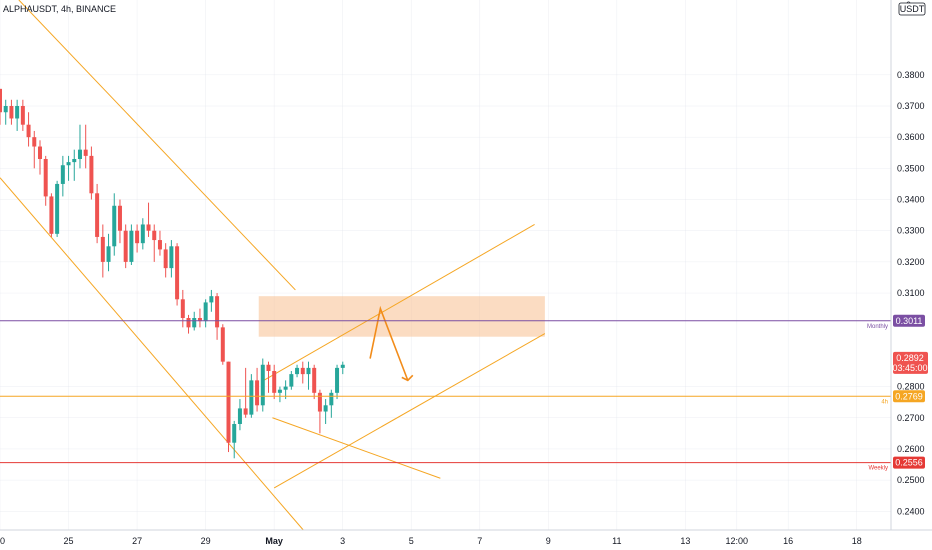 Image resolution: width=932 pixels, height=550 pixels. Describe the element at coordinates (411, 541) in the screenshot. I see `time-tick-label: 5` at that location.